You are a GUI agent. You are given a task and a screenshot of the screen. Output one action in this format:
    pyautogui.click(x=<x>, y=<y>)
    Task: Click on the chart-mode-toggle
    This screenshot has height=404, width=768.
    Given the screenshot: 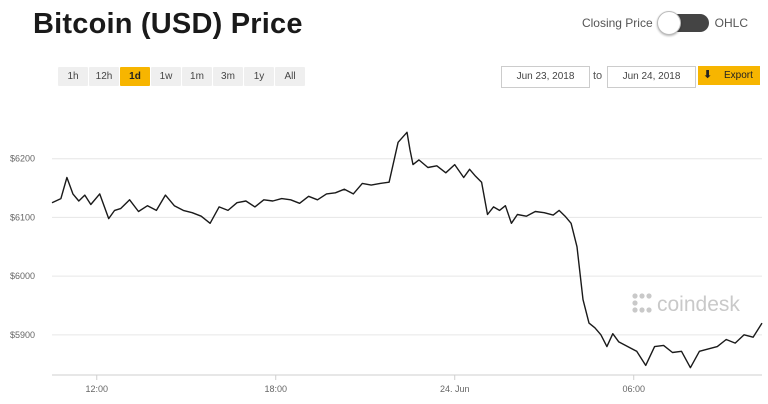 What is the action you would take?
    pyautogui.click(x=682, y=23)
    